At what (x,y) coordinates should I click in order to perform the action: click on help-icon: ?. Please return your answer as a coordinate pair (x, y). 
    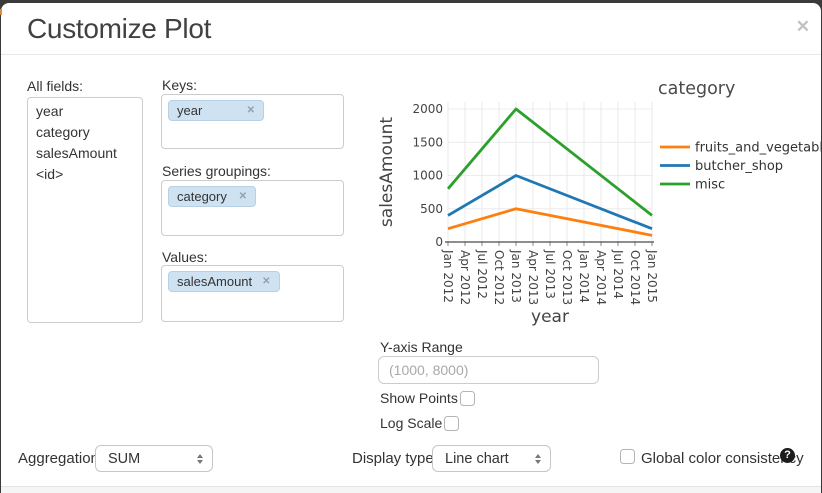
    Looking at the image, I should click on (787, 455).